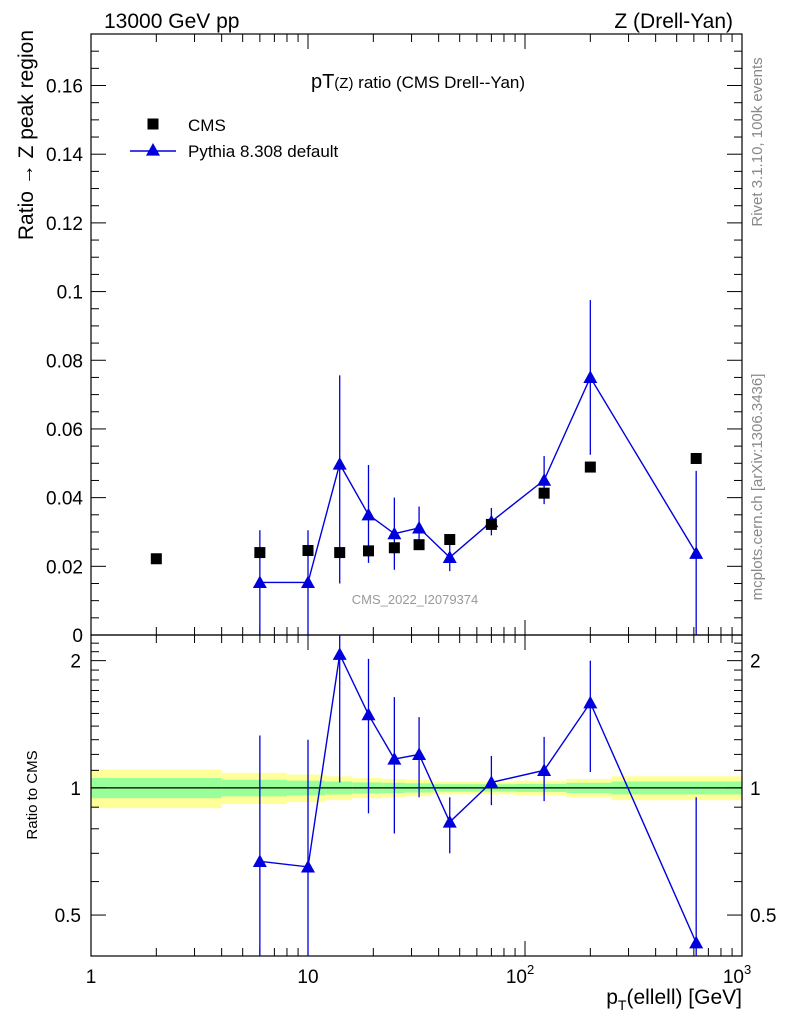 The width and height of the screenshot is (786, 1024). I want to click on y-tick-label: 0.14, so click(64, 155).